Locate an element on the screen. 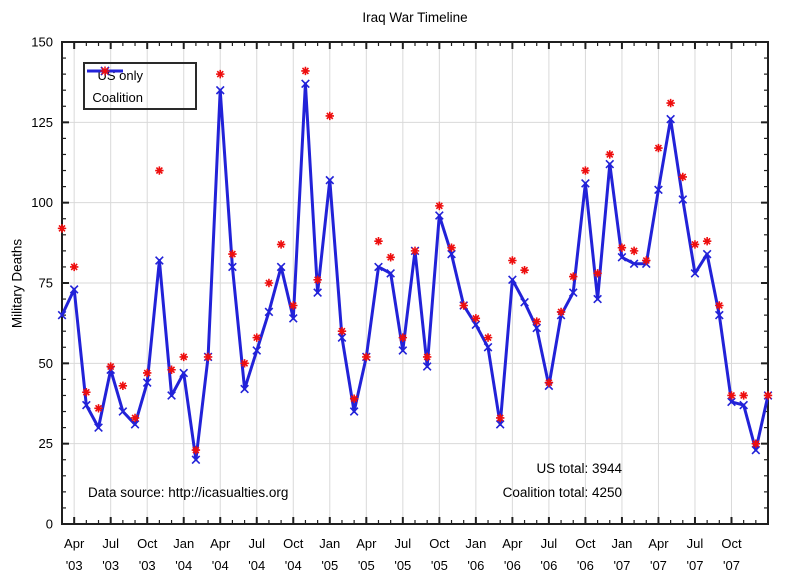 The height and width of the screenshot is (580, 790). legend: US only Coalition is located at coordinates (140, 86).